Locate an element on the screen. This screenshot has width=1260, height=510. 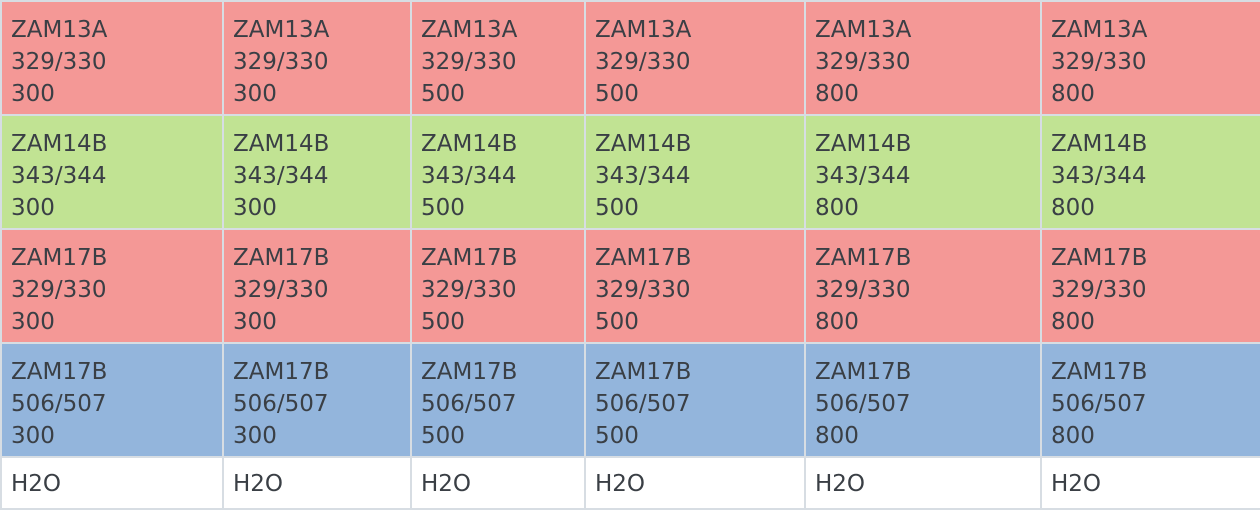
table-row: H2O H2O H2O H2O H2O H2O is located at coordinates (630, 483).